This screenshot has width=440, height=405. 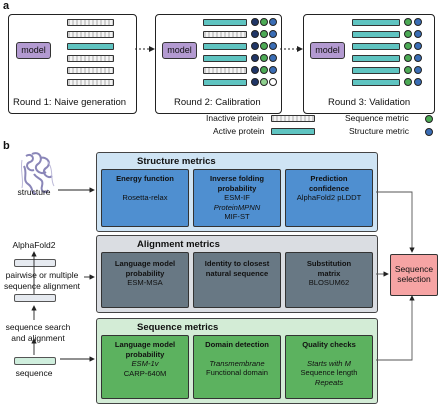 What do you see at coordinates (38, 338) in the screenshot?
I see `search-label-line2: and alignment` at bounding box center [38, 338].